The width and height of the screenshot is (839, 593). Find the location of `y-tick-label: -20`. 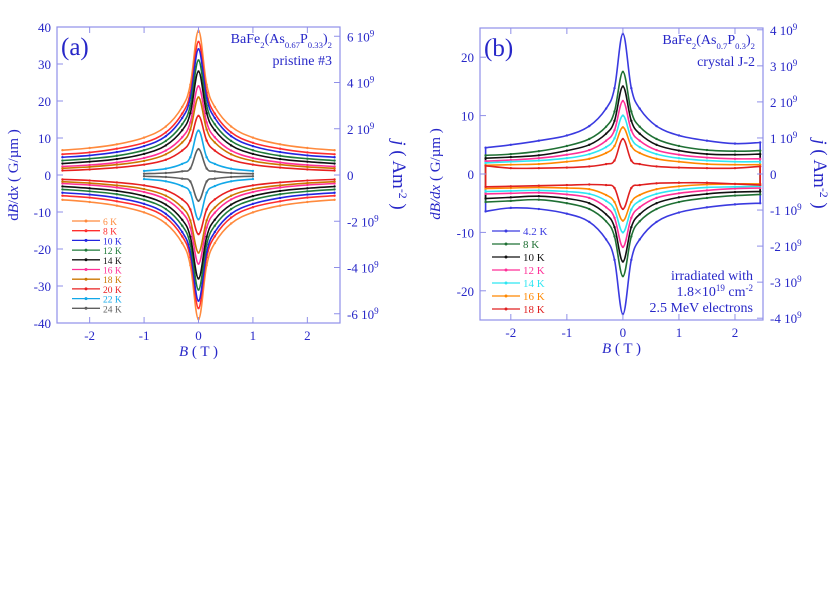

y-tick-label: -20 is located at coordinates (42, 249).